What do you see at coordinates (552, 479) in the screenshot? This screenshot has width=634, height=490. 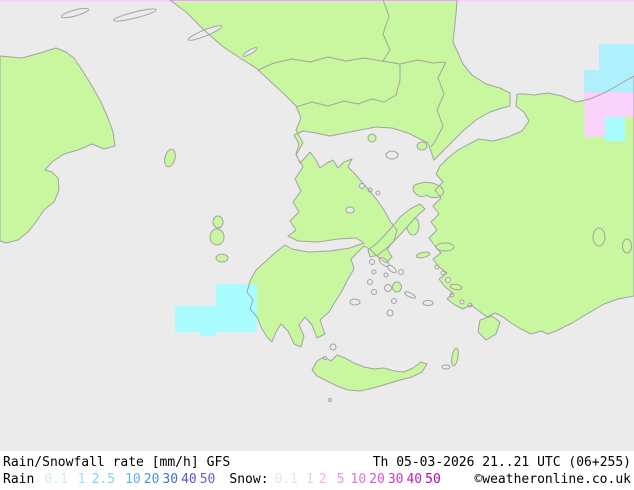 I see `copyright: ©weatheronline.co.uk` at bounding box center [552, 479].